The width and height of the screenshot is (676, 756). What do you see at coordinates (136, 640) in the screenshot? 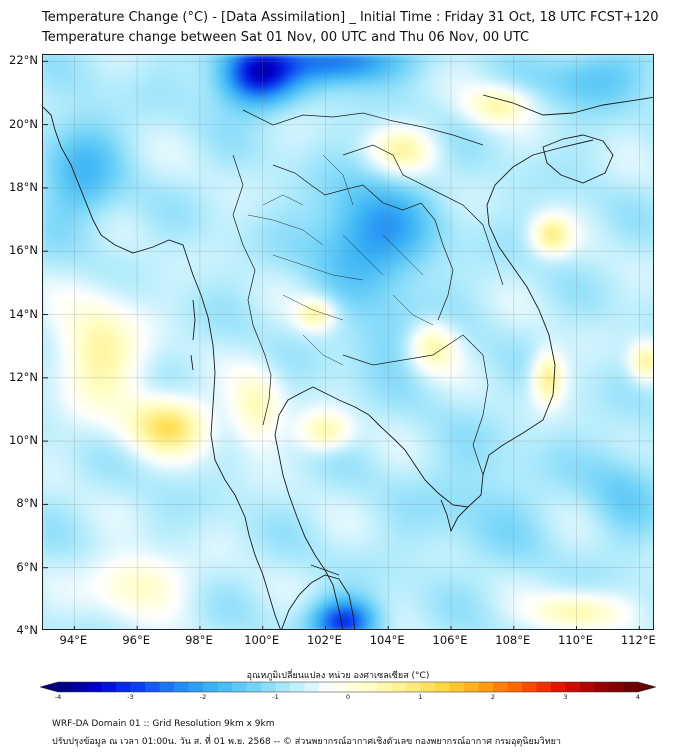
I see `lon-label: 96°E` at bounding box center [136, 640].